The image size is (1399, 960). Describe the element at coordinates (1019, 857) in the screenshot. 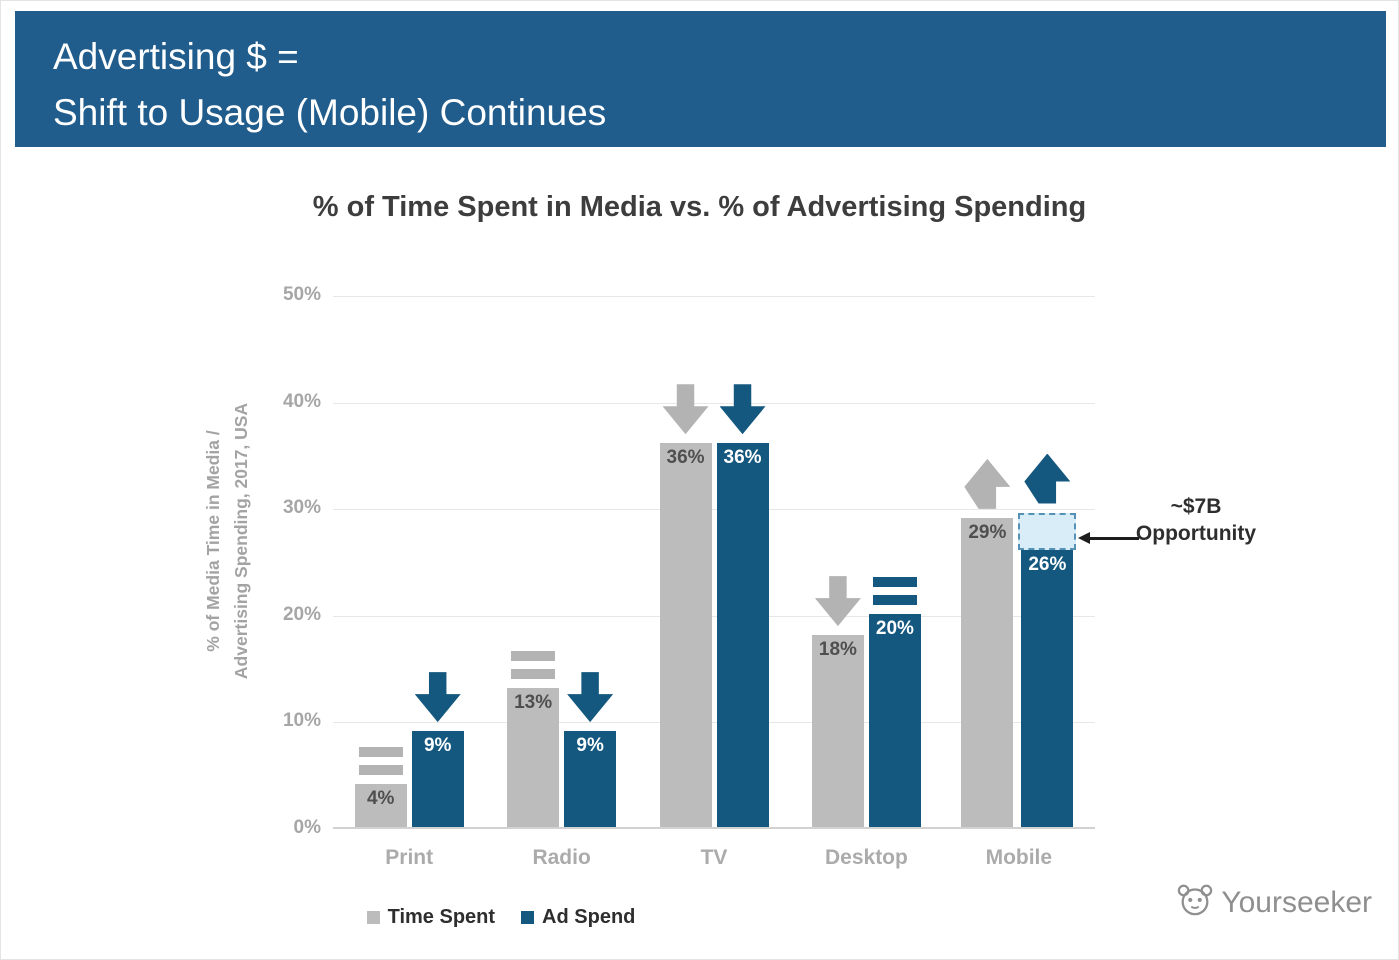

I see `x-label-mobile: Mobile` at that location.